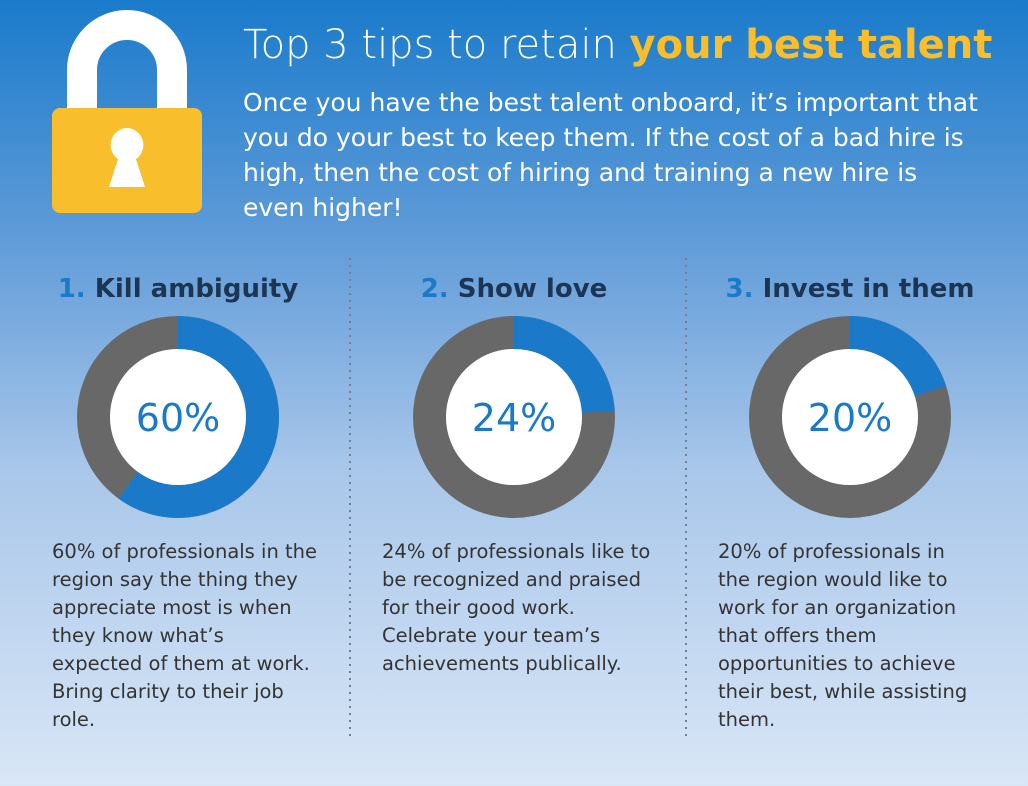  I want to click on caption-line: for their good work., so click(478, 607).